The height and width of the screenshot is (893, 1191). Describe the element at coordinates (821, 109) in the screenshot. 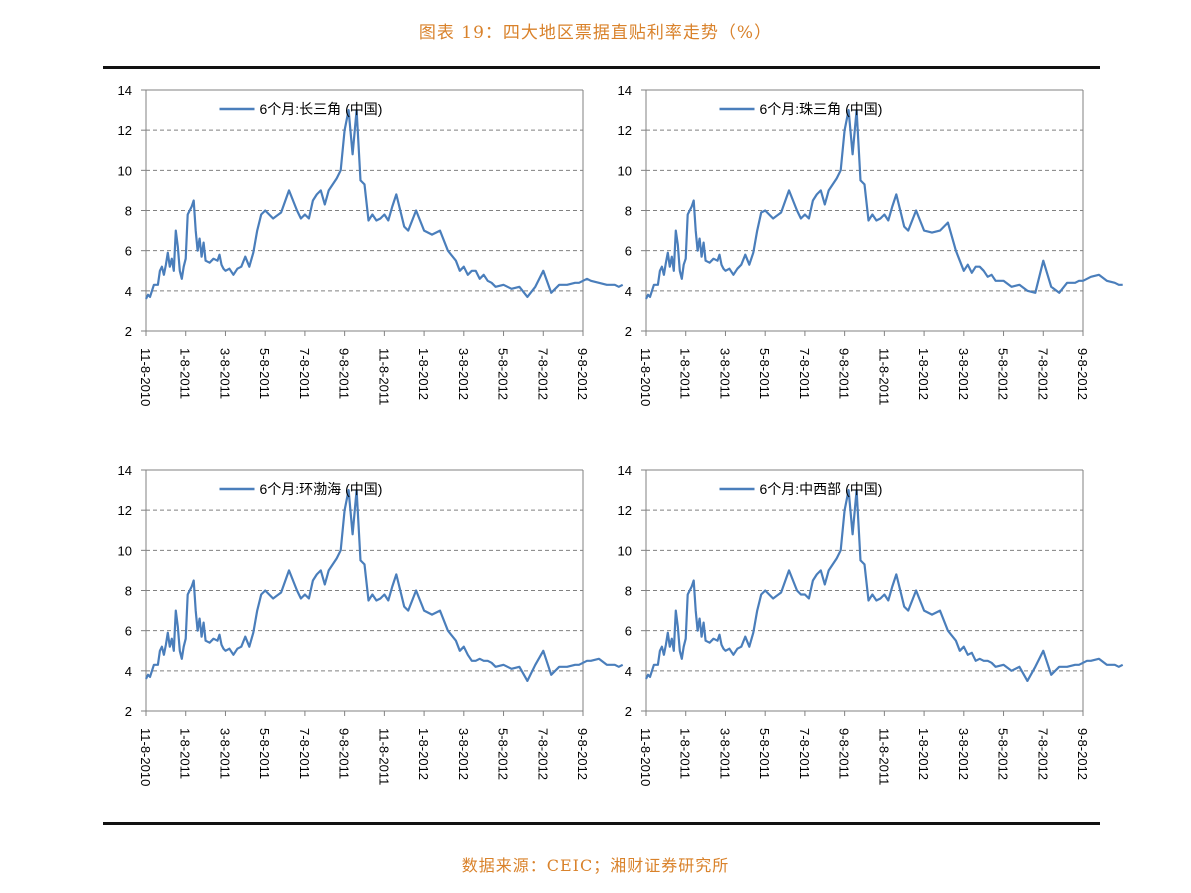

I see `legend-label: 6个月:珠三角 (中国)` at that location.